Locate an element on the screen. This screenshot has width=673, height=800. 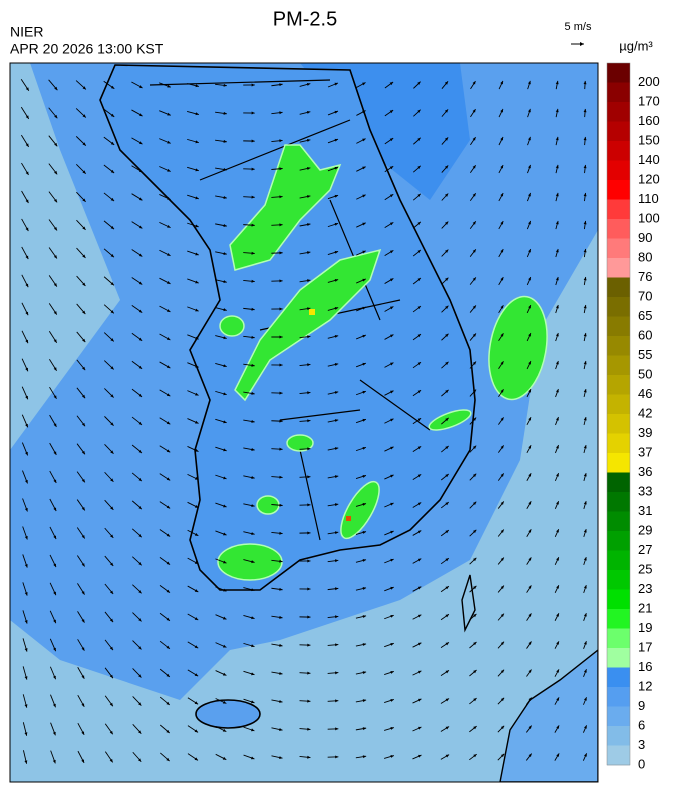
colorbar-label: 31 is located at coordinates (645, 510).